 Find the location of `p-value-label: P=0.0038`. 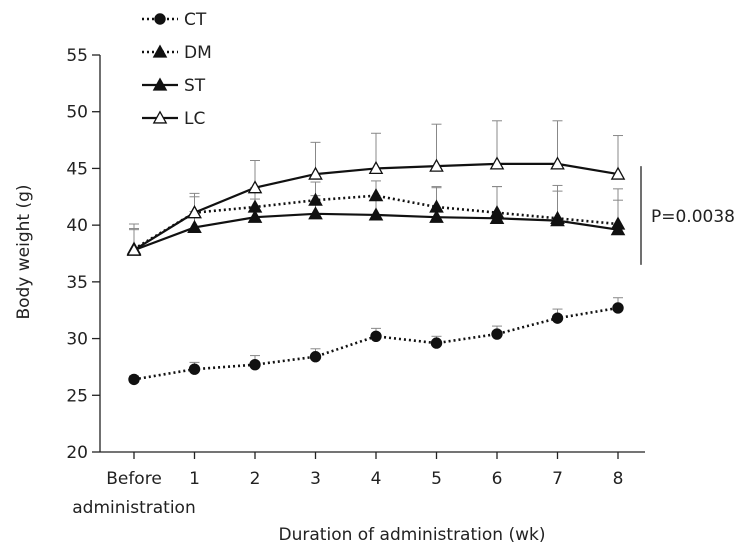

p-value-label: P=0.0038 is located at coordinates (693, 217).